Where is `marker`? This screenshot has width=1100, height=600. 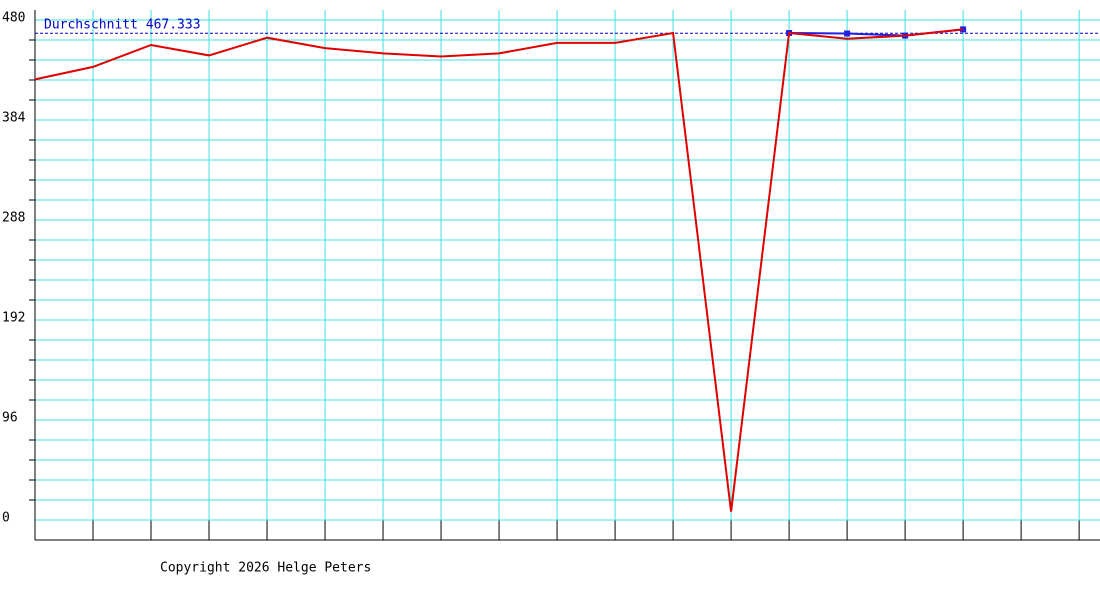 marker is located at coordinates (847, 33).